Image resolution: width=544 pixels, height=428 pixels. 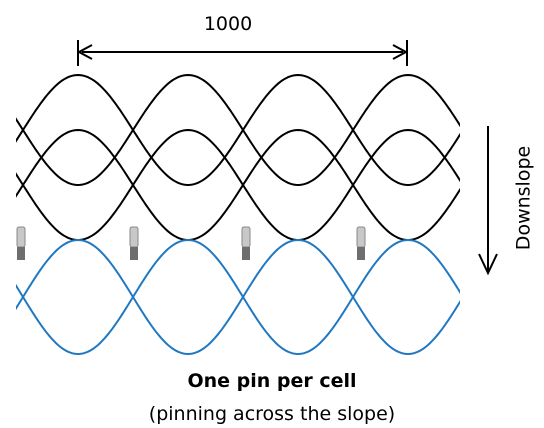 I want to click on caption-title: One pin per cell, so click(x=271, y=381).